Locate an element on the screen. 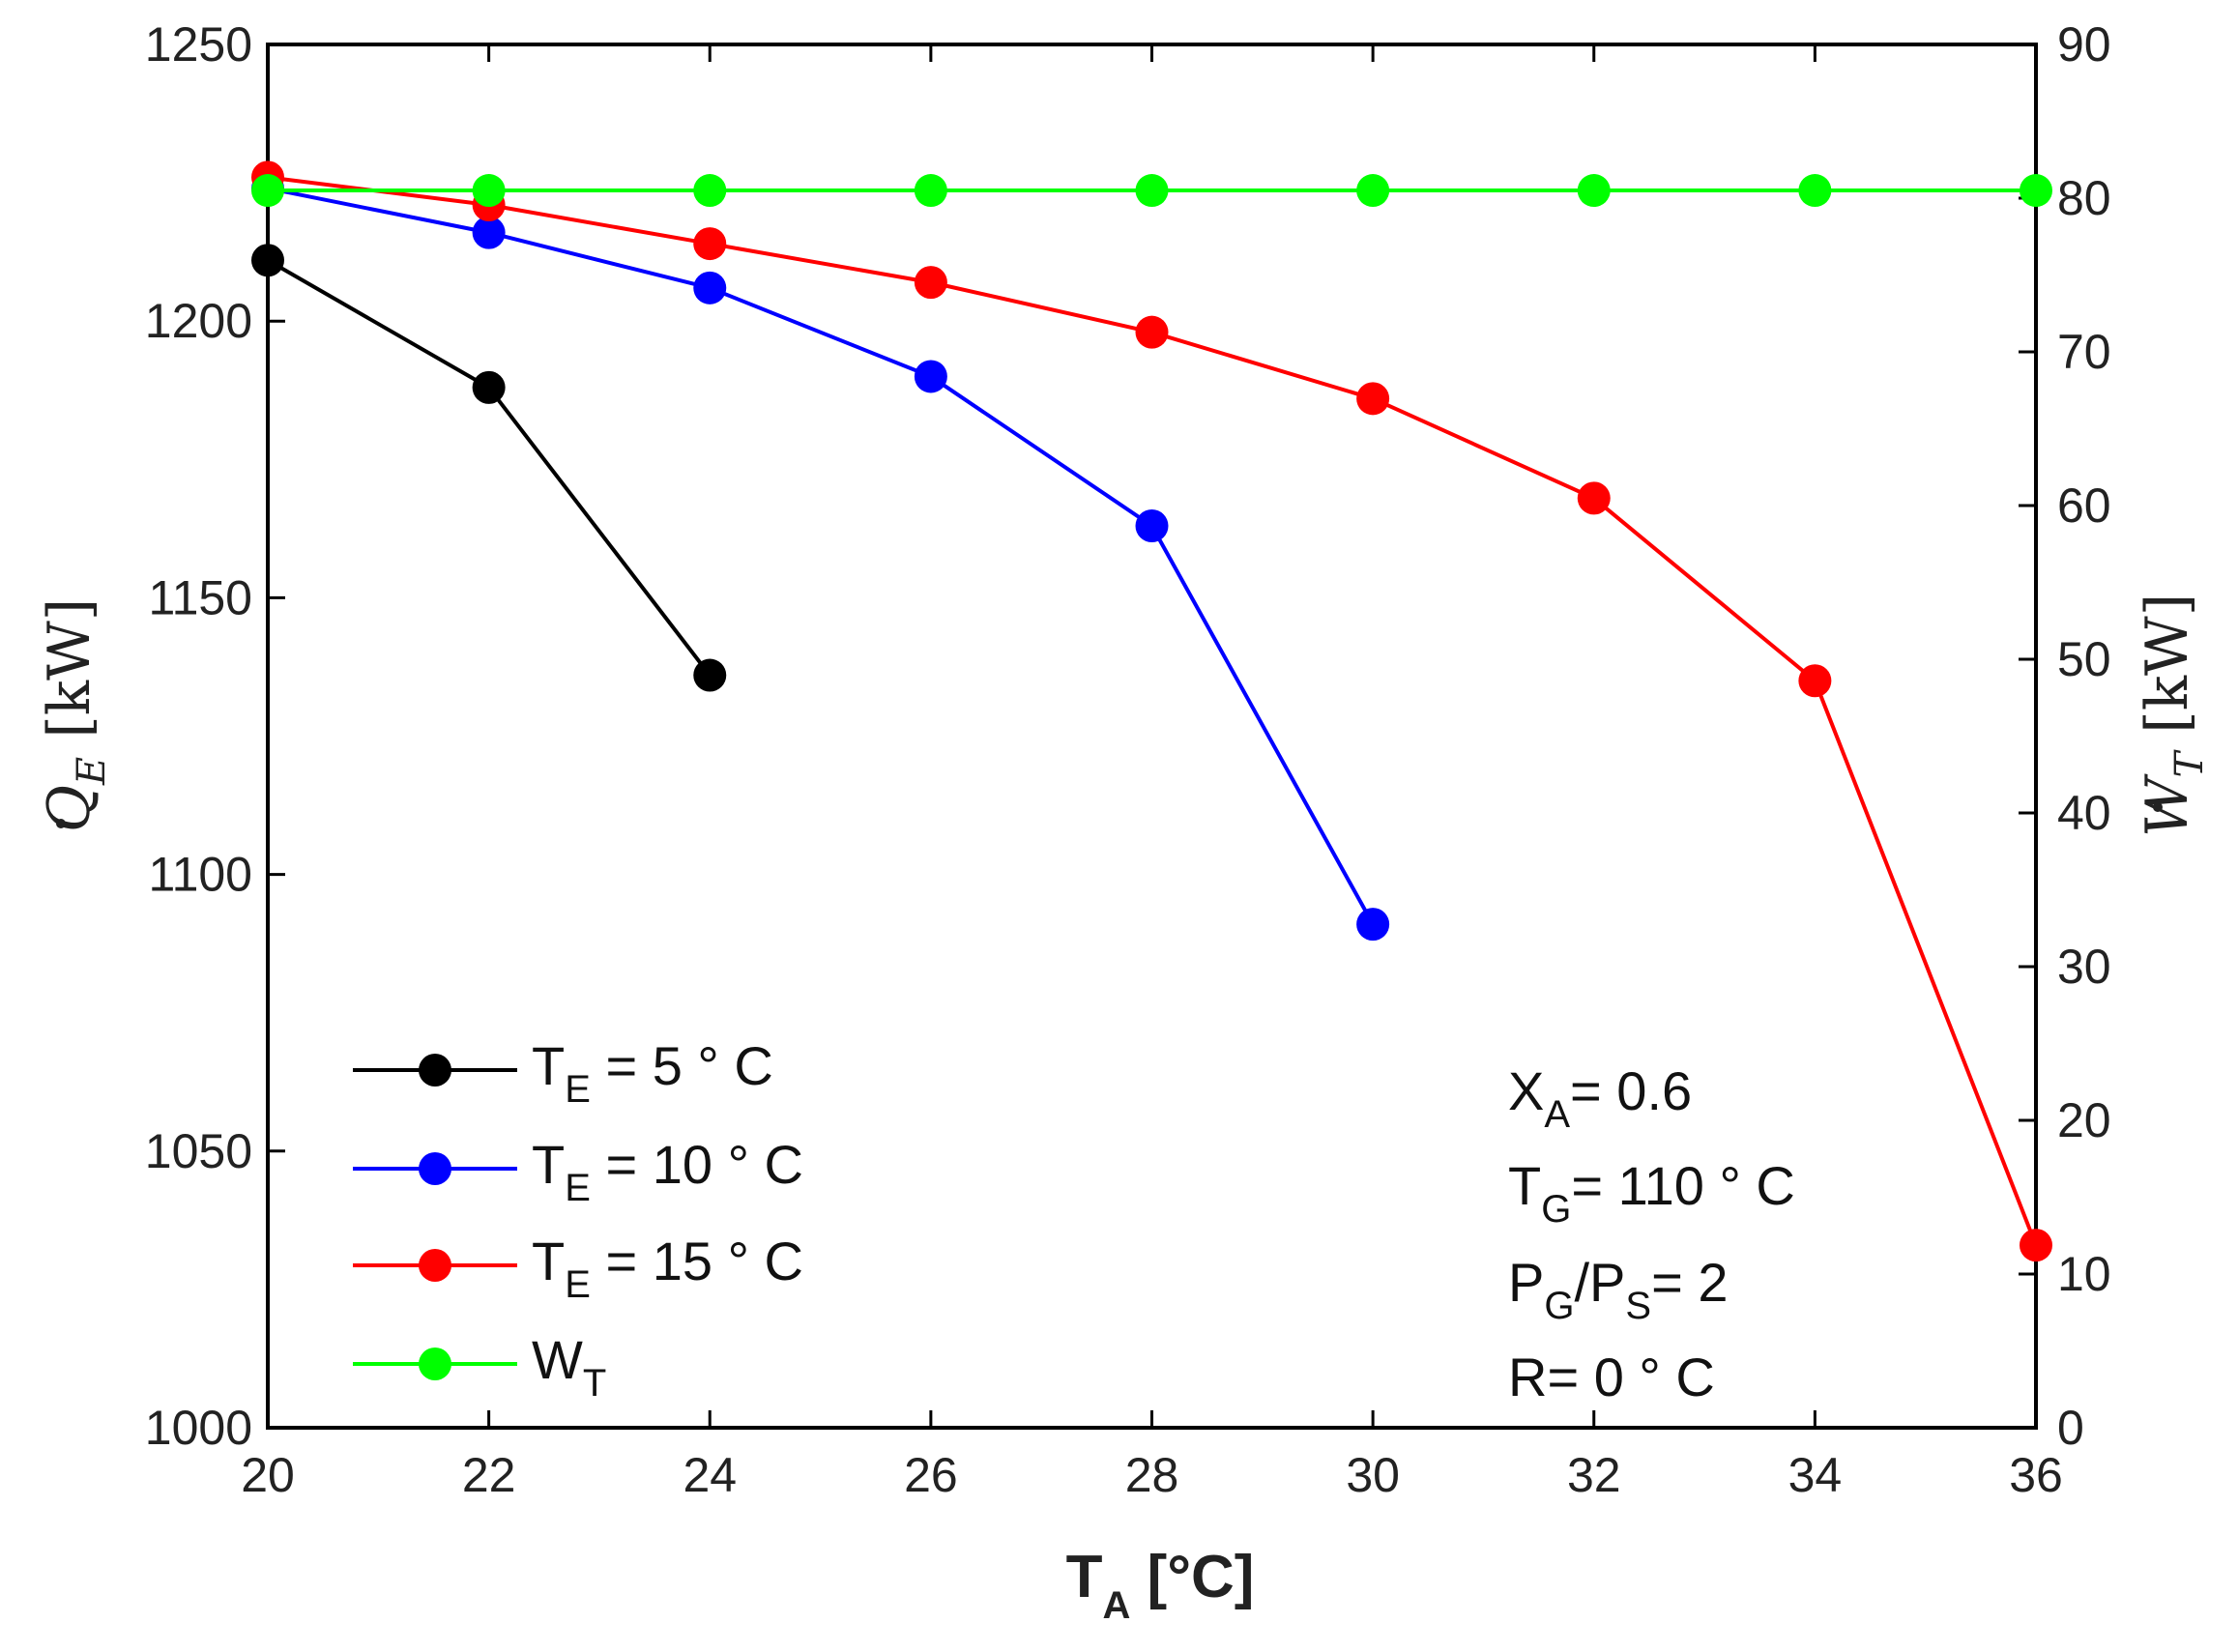  y-right-tick-label: 40 is located at coordinates (2084, 813).